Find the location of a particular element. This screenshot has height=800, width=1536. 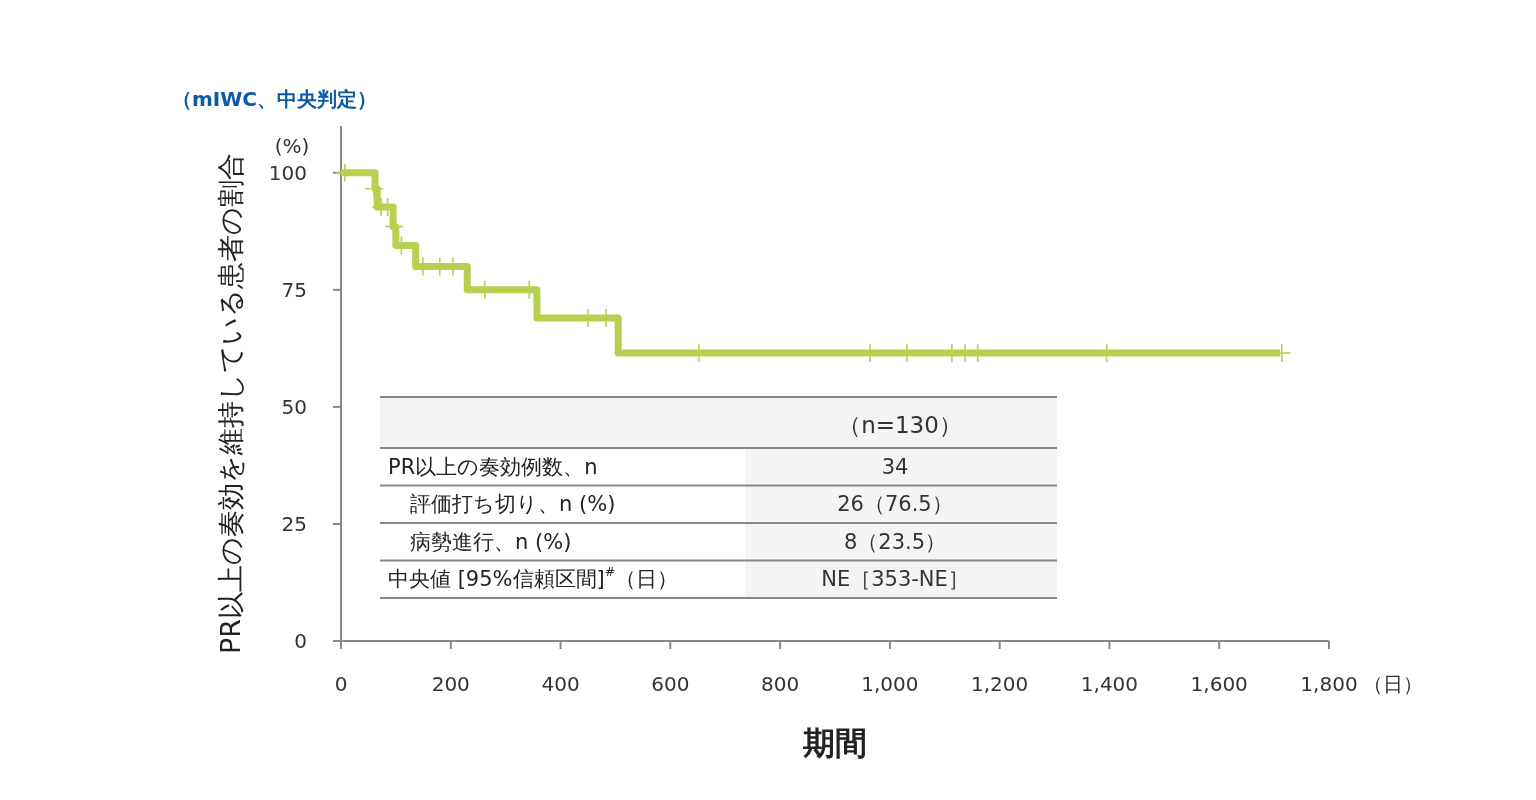

x-tick-label: 200 is located at coordinates (450, 684).